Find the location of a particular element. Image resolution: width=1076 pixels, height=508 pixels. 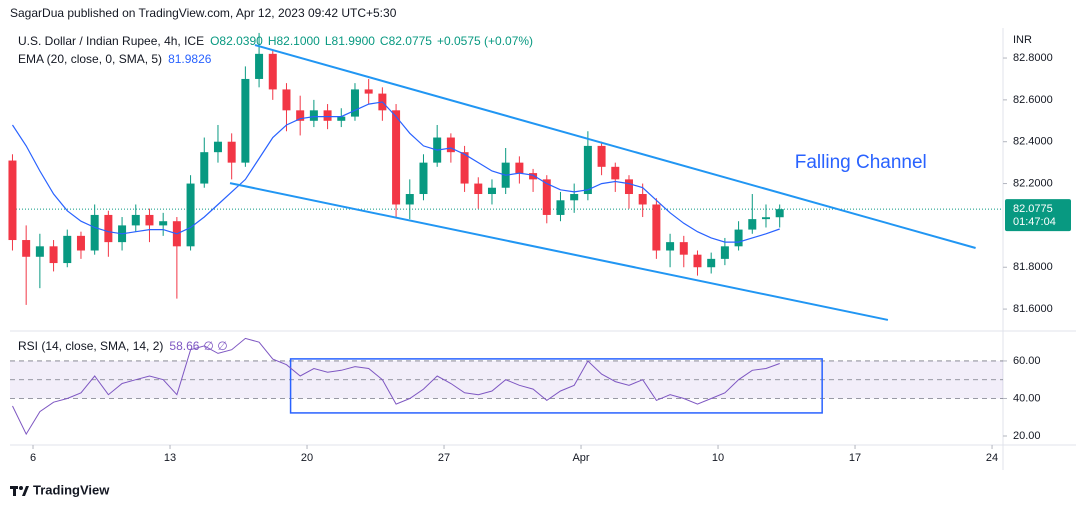

x-tick-label: 6 is located at coordinates (33, 458).